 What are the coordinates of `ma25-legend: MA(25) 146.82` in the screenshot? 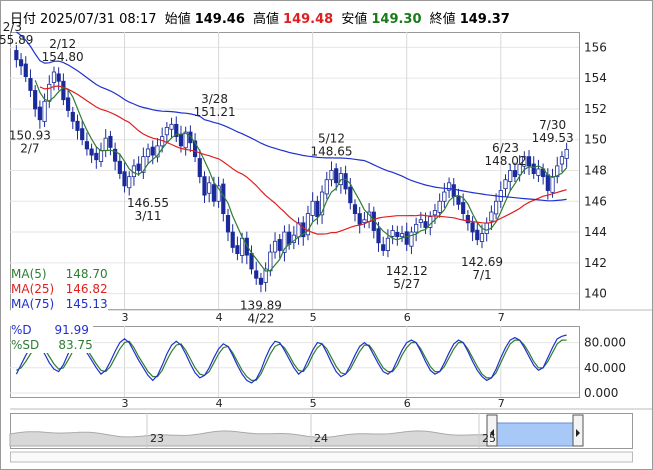 It's located at (59, 289).